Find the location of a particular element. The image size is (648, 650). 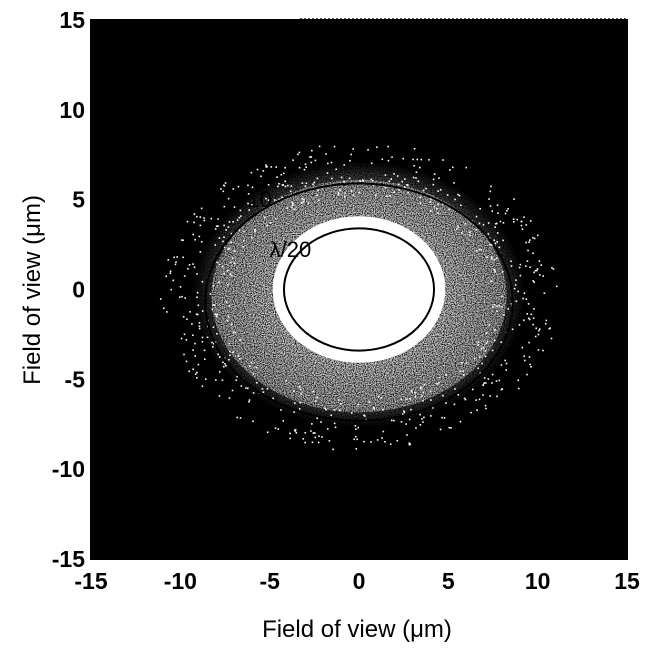

x-tick-label: 5 is located at coordinates (448, 581).